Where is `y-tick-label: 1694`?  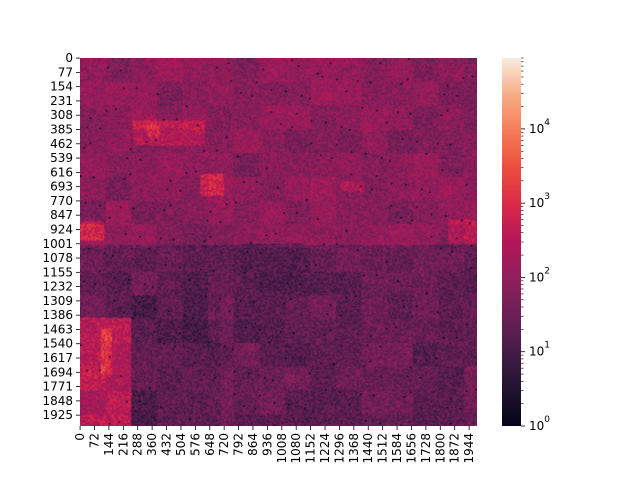 y-tick-label: 1694 is located at coordinates (57, 372).